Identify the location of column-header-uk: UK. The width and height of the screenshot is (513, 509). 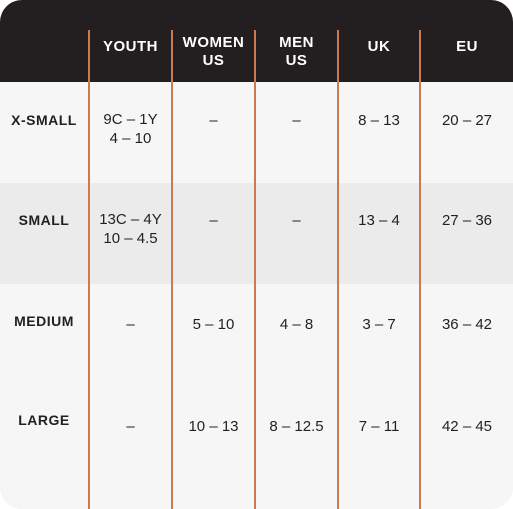
(379, 46).